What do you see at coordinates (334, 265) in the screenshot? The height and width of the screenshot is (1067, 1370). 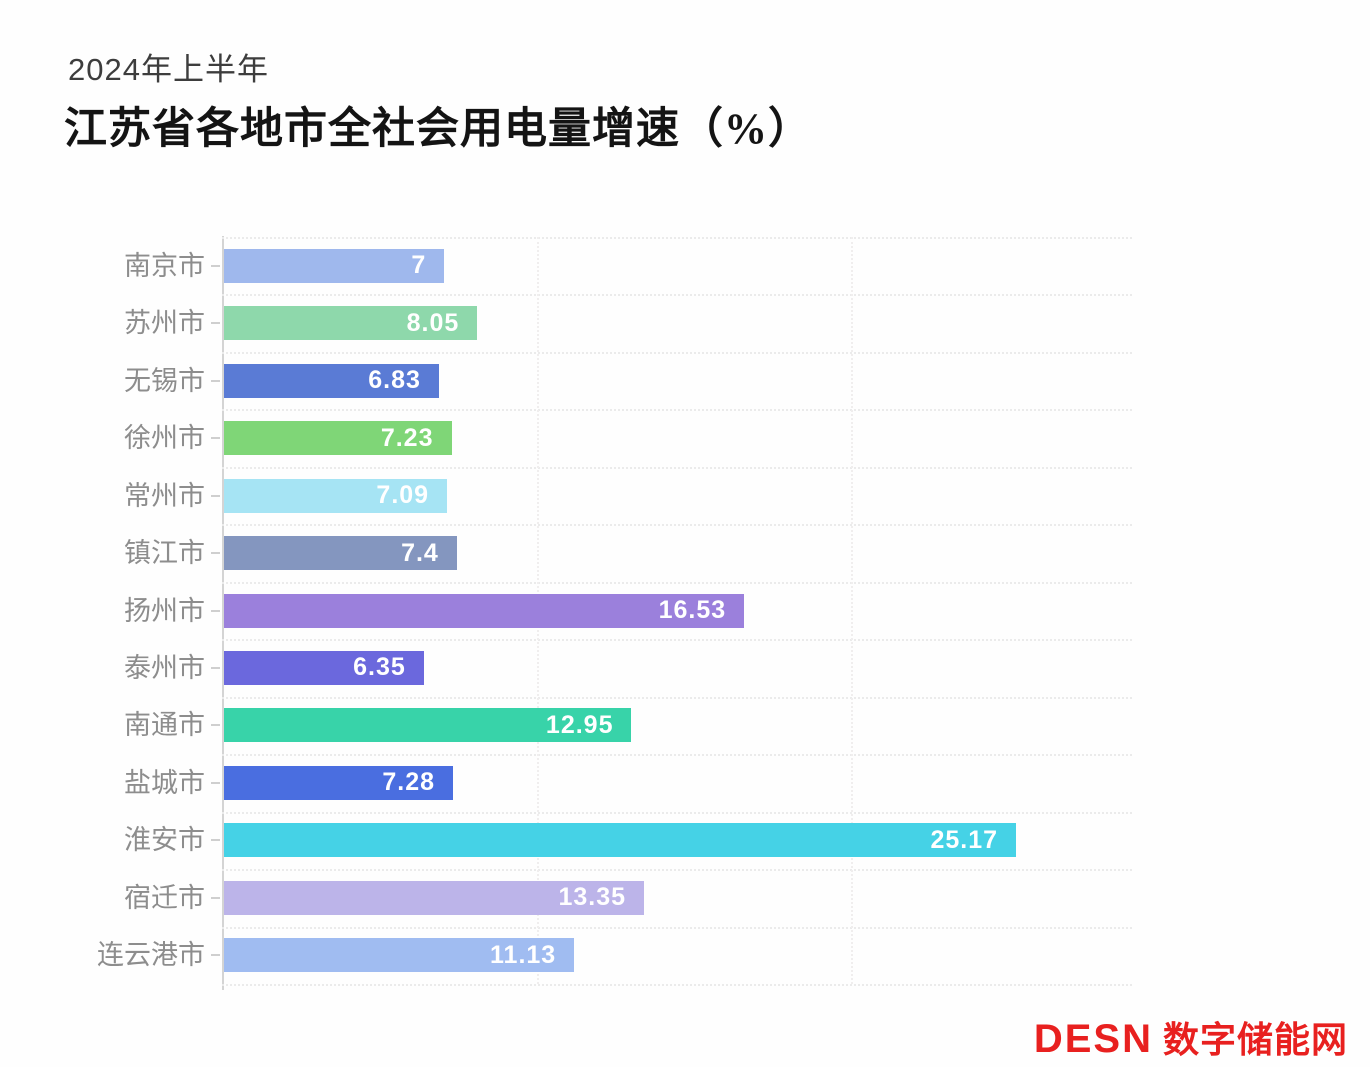 I see `bar-南京市: 7` at bounding box center [334, 265].